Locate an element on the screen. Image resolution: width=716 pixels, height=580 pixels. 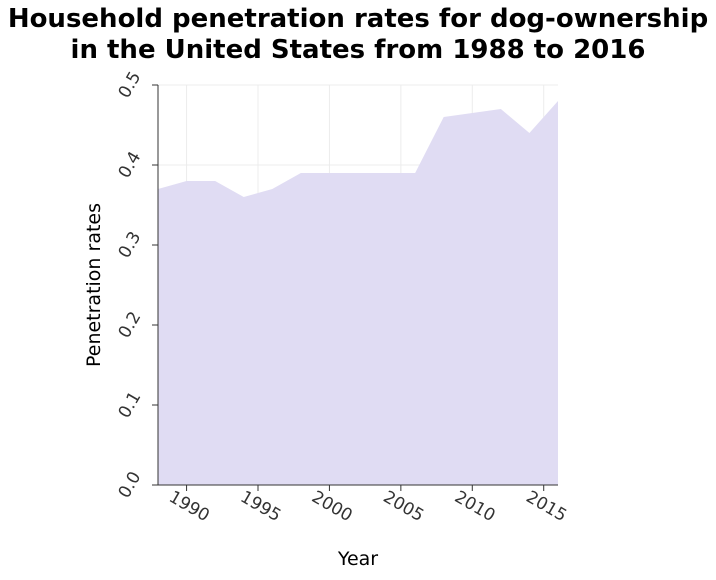
x-axis-title: Year is located at coordinates (357, 559).